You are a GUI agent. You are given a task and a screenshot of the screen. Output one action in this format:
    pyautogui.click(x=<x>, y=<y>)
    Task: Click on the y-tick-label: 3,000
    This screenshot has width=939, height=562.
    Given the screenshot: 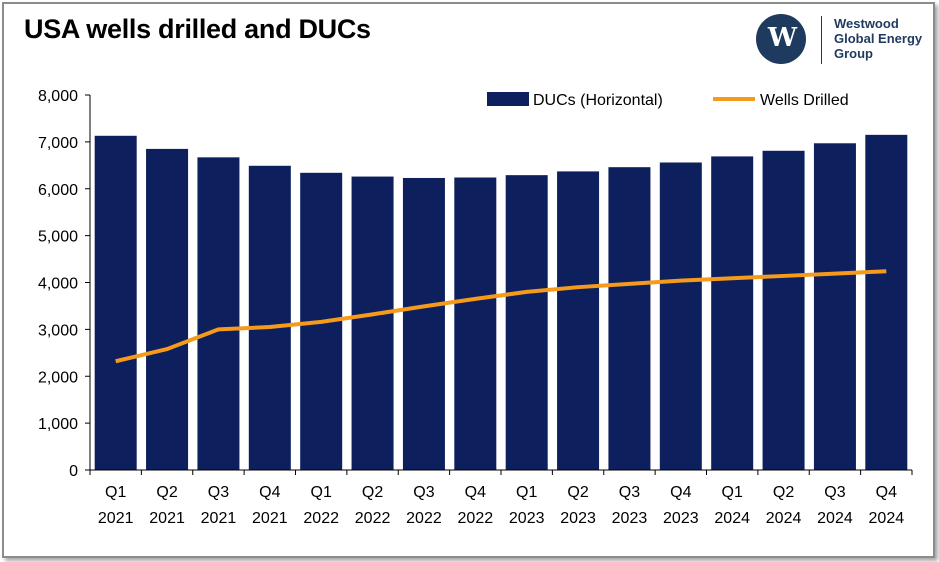 What is the action you would take?
    pyautogui.click(x=58, y=330)
    